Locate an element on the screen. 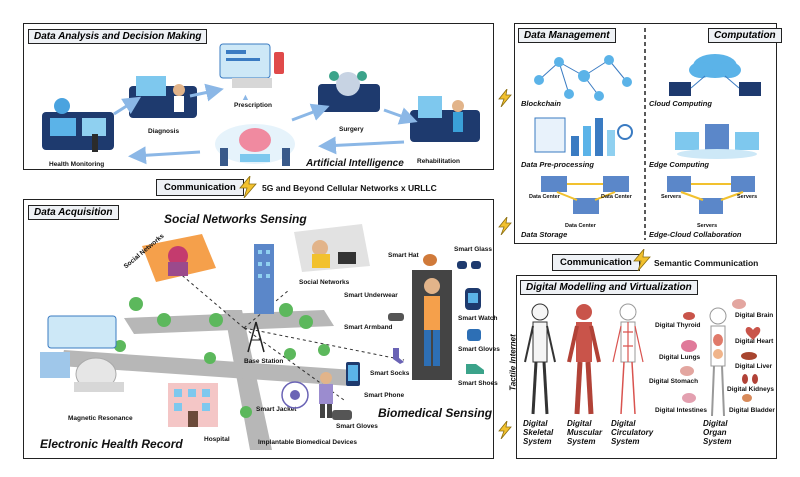  edge-cloud-label: Edge-Cloud Collaboration is located at coordinates (695, 234).